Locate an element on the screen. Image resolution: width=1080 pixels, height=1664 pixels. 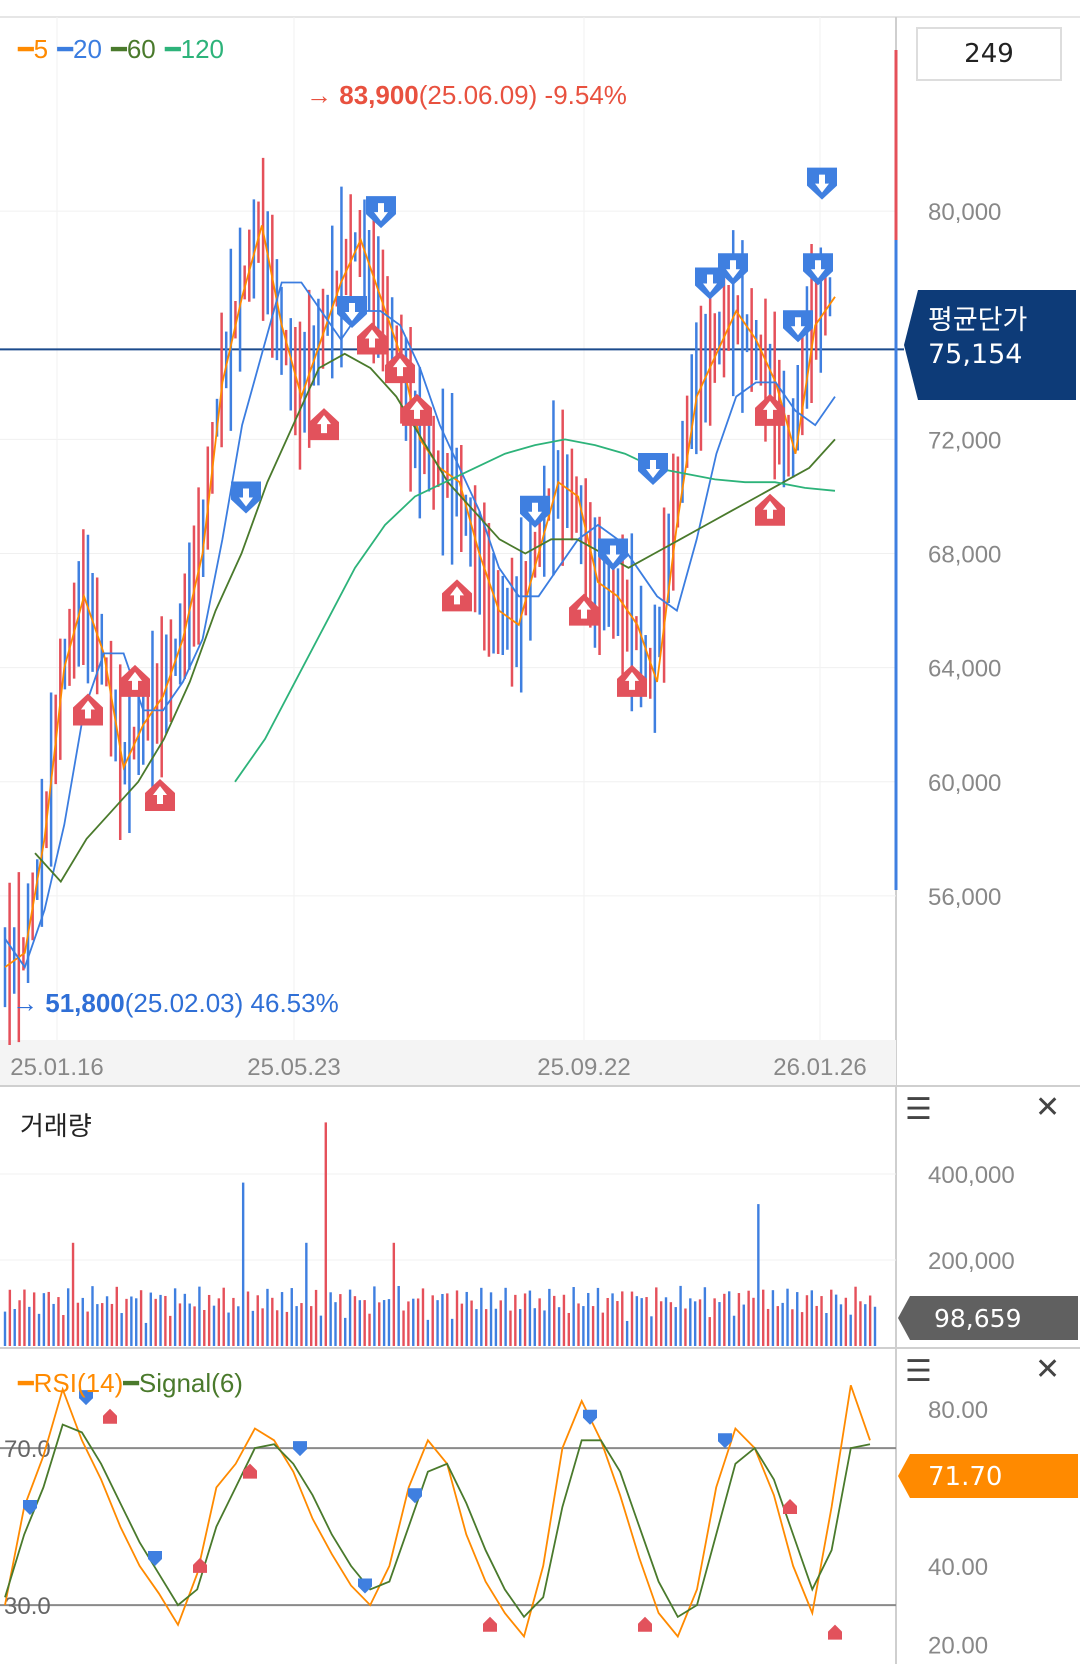
rsi-y-tick: 80.00 is located at coordinates (958, 1410).